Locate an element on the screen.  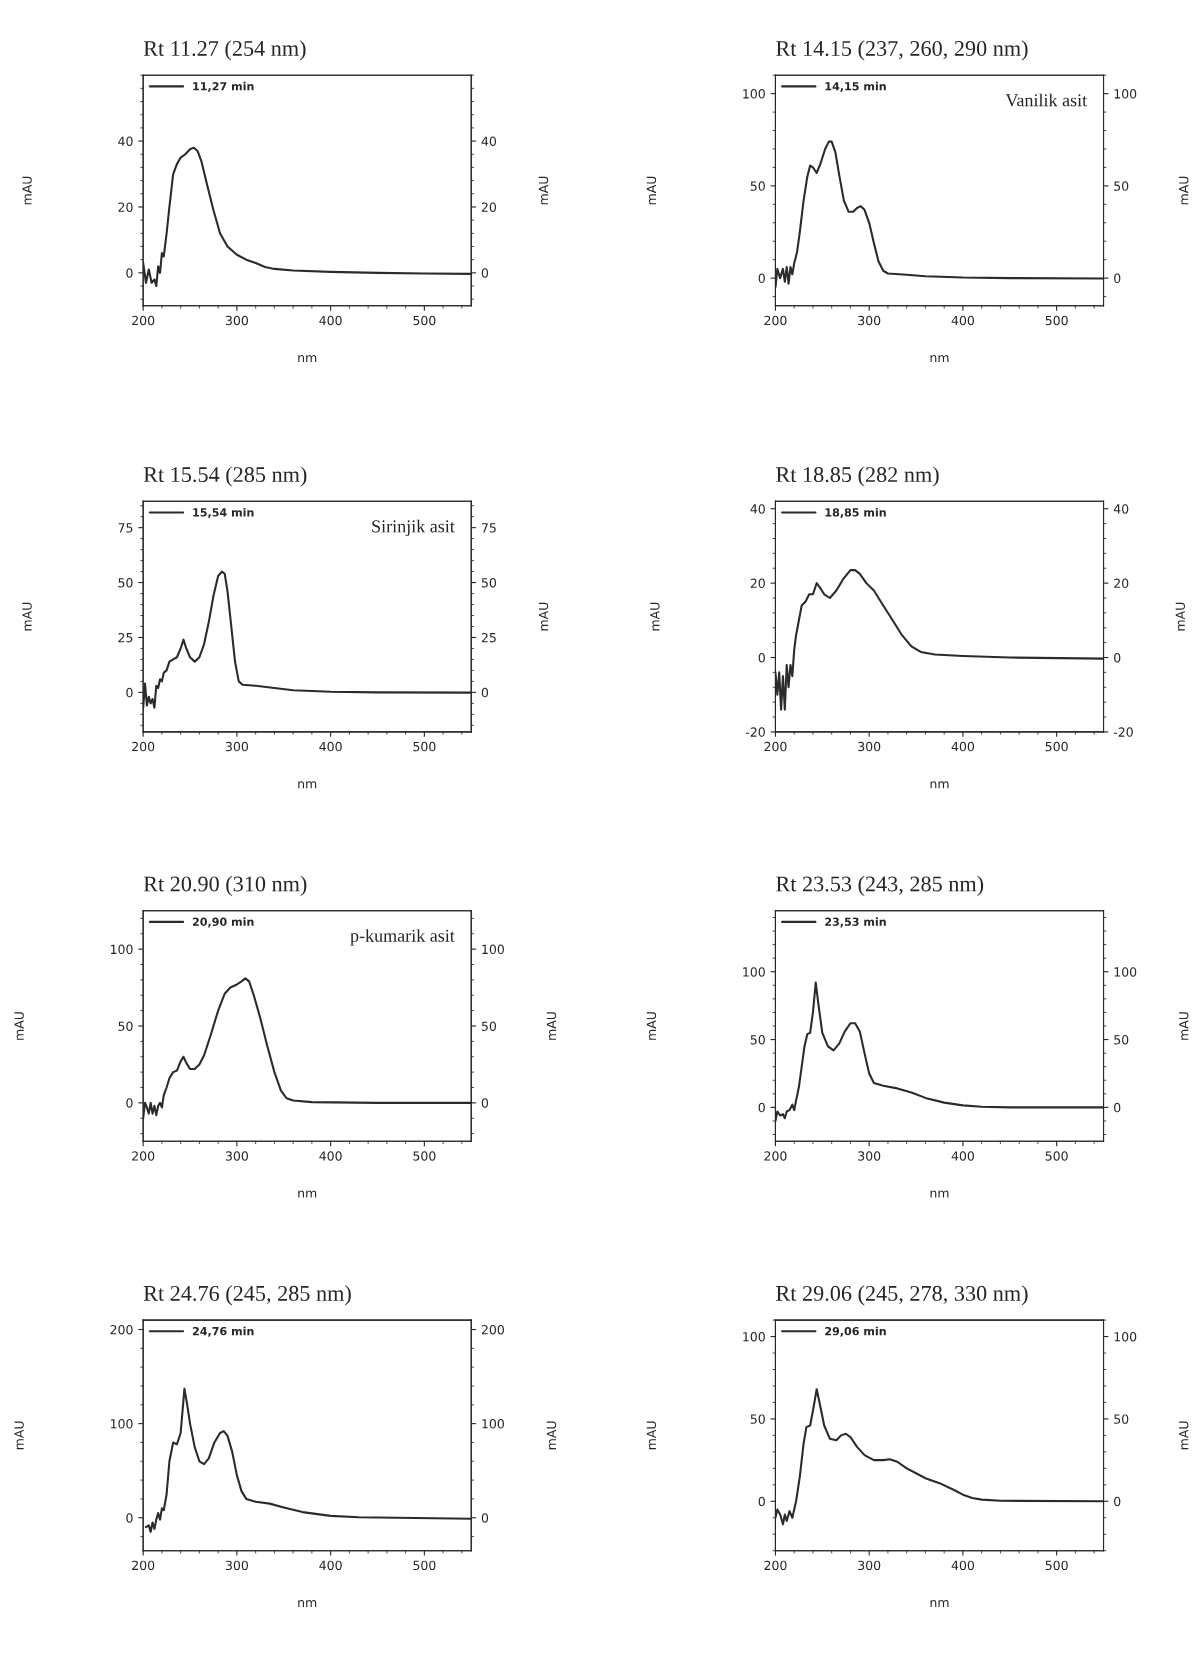
y2-tick-label: 25 is located at coordinates (488, 637).